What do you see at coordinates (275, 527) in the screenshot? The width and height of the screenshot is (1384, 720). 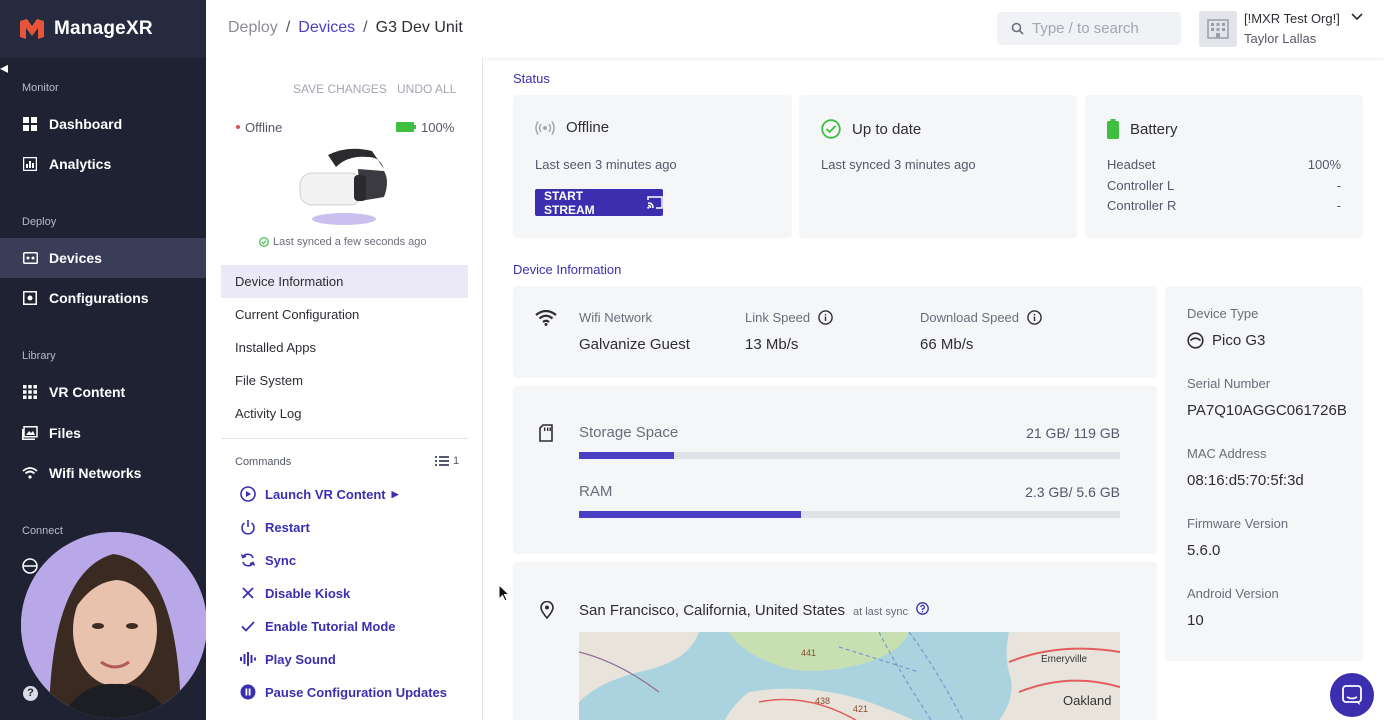 I see `command-restart: Restart` at bounding box center [275, 527].